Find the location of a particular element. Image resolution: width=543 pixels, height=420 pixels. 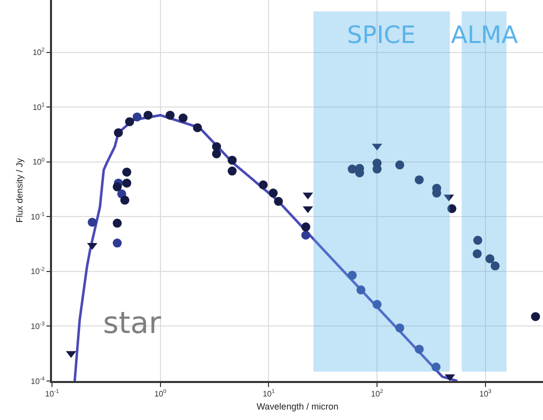

y-tick-label: 10$^{-1}$ is located at coordinates (37, 217).